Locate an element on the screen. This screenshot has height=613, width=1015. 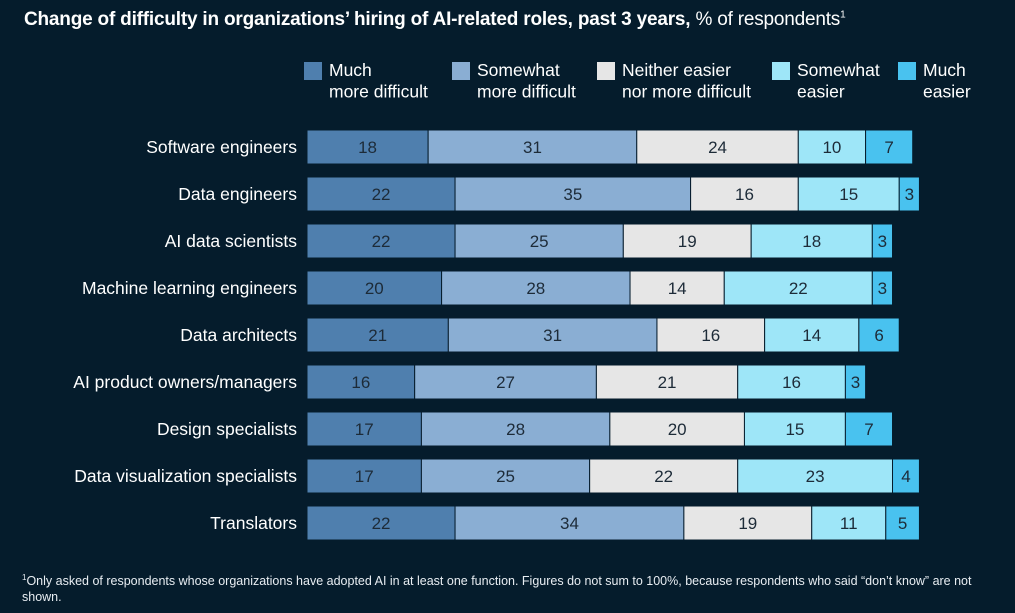
legend-label-0-0: Much is located at coordinates (350, 70).